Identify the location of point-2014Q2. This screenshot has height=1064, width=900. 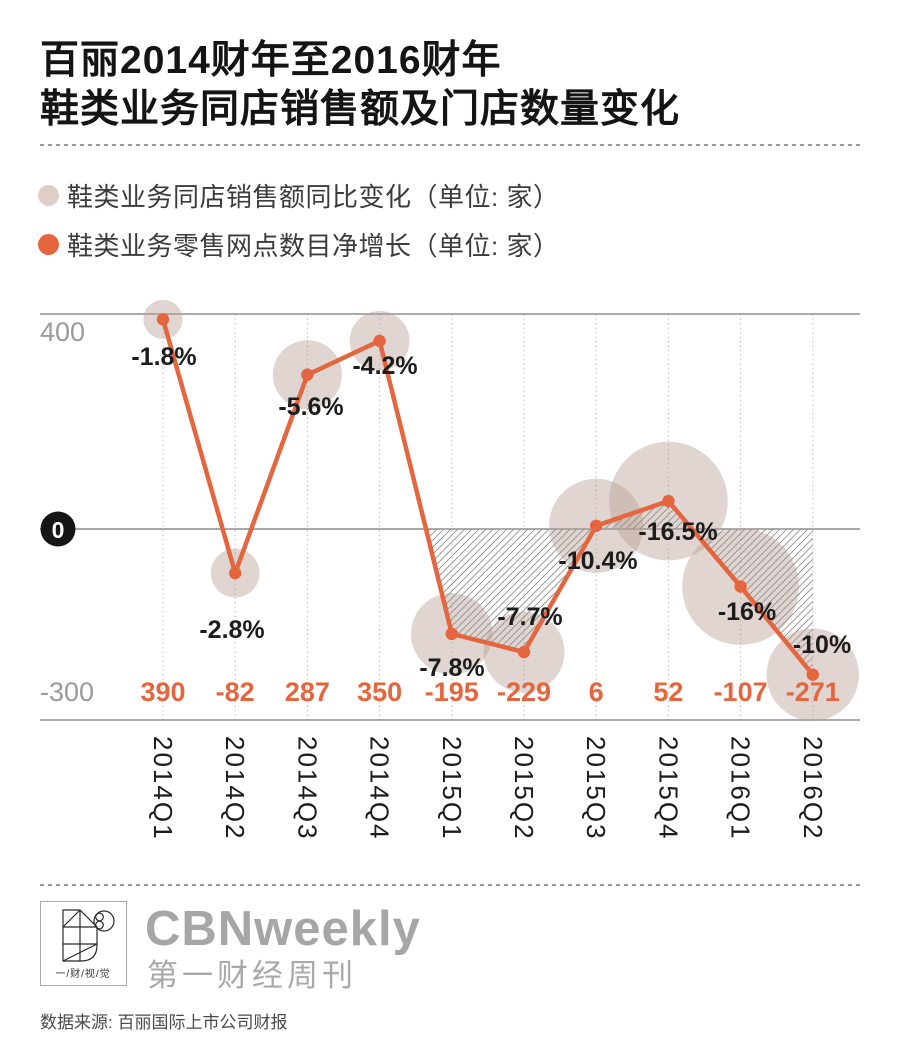
(235, 573).